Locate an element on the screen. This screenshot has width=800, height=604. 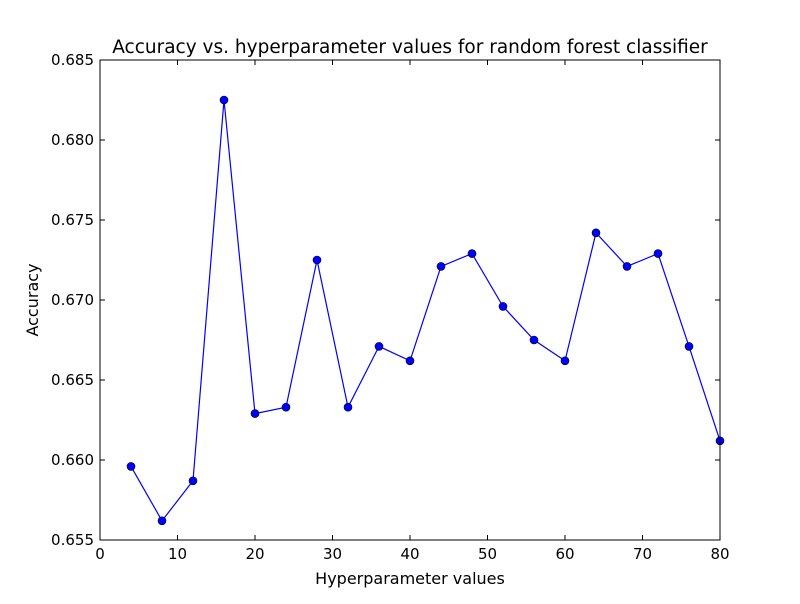
x-tick-label: 70 is located at coordinates (642, 554).